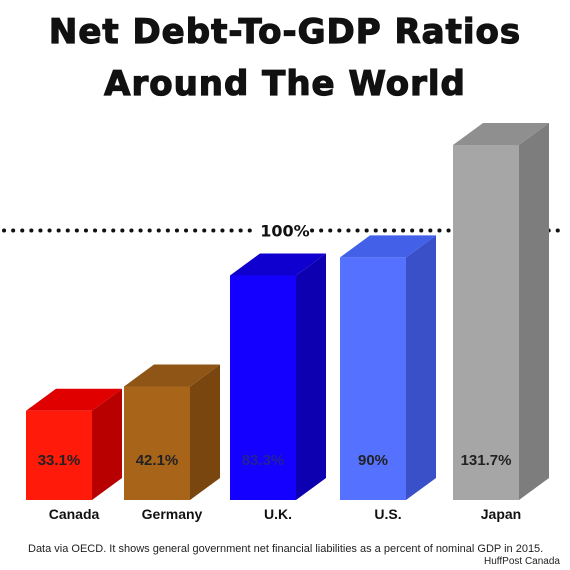 Image resolution: width=570 pixels, height=570 pixels. What do you see at coordinates (522, 561) in the screenshot?
I see `footer-credit: HuffPost Canada` at bounding box center [522, 561].